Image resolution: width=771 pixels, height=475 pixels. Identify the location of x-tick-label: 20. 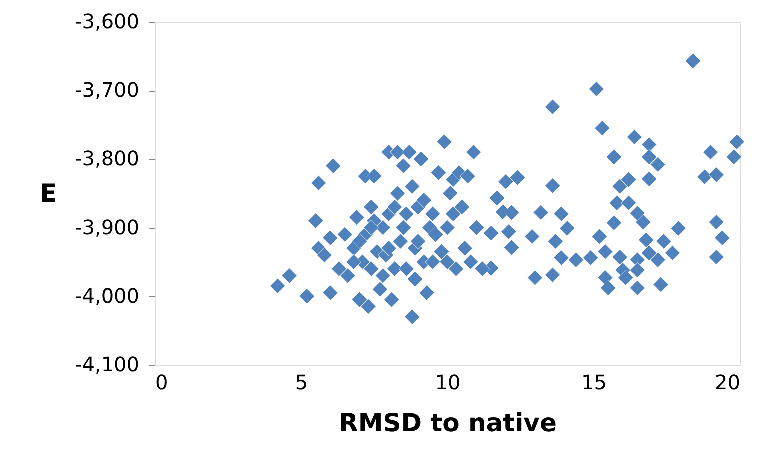
(727, 382).